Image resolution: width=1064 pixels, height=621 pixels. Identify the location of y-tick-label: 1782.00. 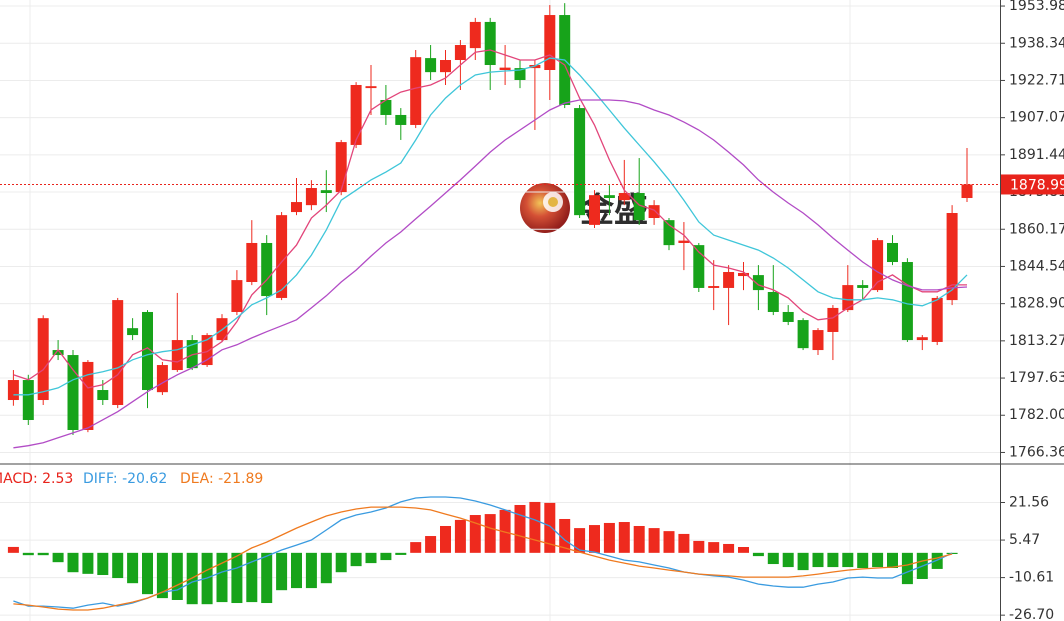
(1036, 415).